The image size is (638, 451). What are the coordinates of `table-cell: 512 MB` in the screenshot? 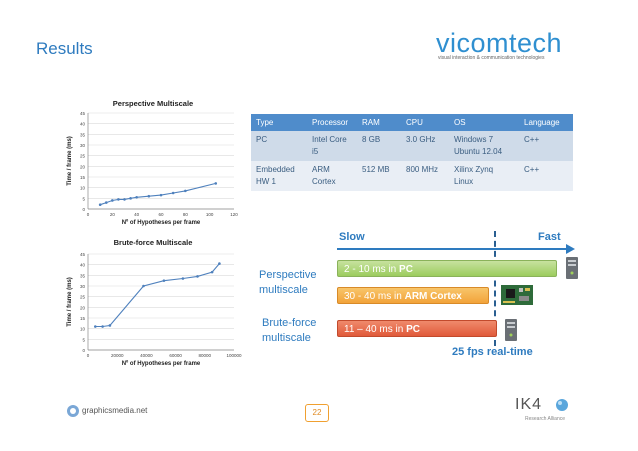 It's located at (379, 176).